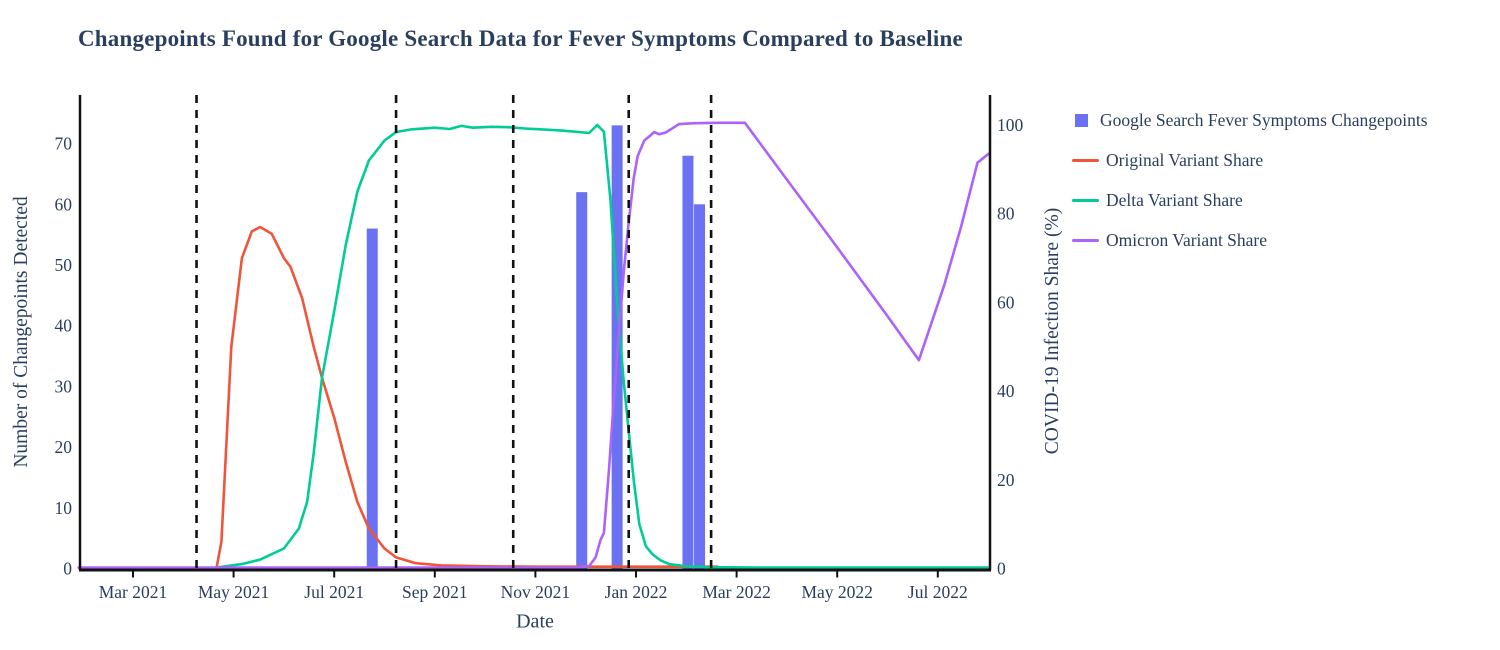 The height and width of the screenshot is (650, 1500). What do you see at coordinates (64, 508) in the screenshot?
I see `y-left-tick-label: 10` at bounding box center [64, 508].